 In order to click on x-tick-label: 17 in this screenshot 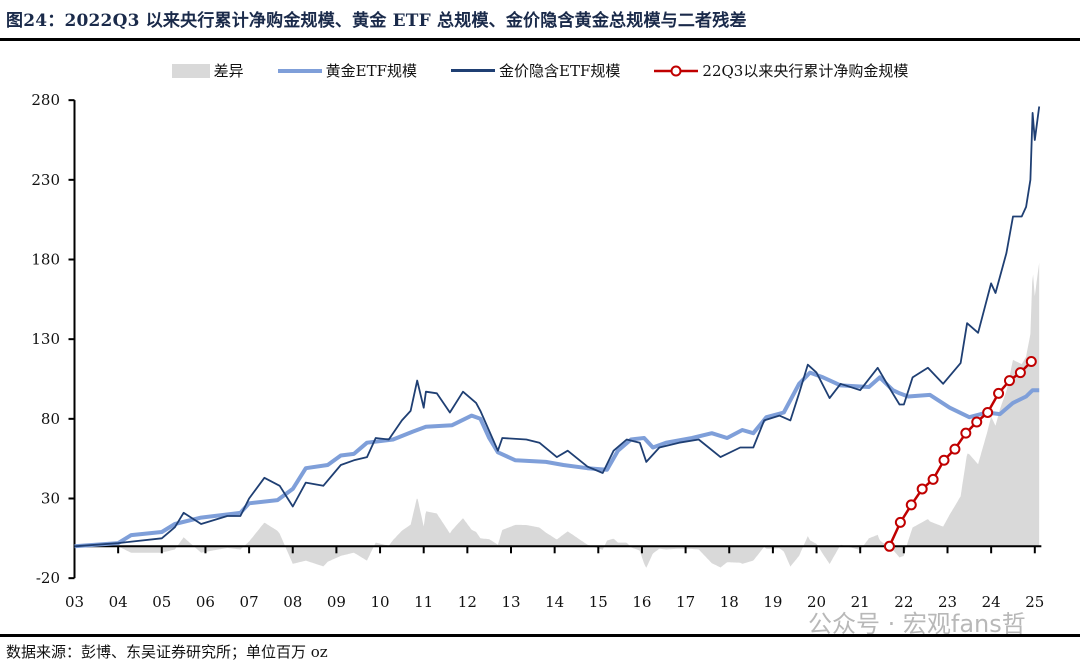, I will do `click(685, 602)`.